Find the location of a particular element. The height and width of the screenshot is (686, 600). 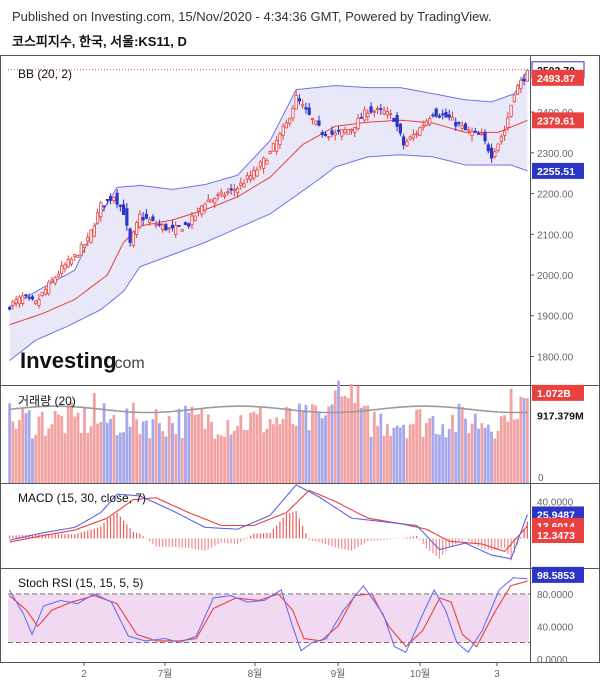

stoch-tick-label: 80.0000 is located at coordinates (555, 595).